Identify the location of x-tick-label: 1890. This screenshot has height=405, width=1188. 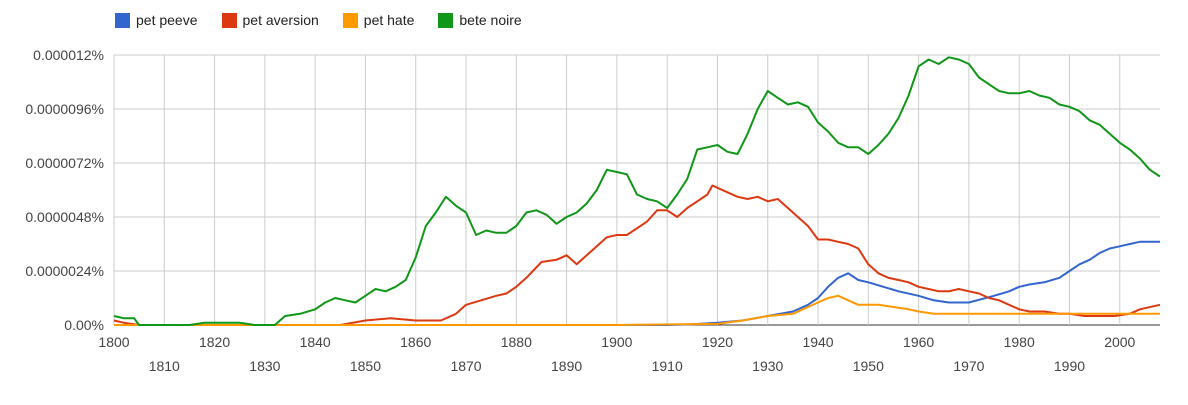
(566, 366).